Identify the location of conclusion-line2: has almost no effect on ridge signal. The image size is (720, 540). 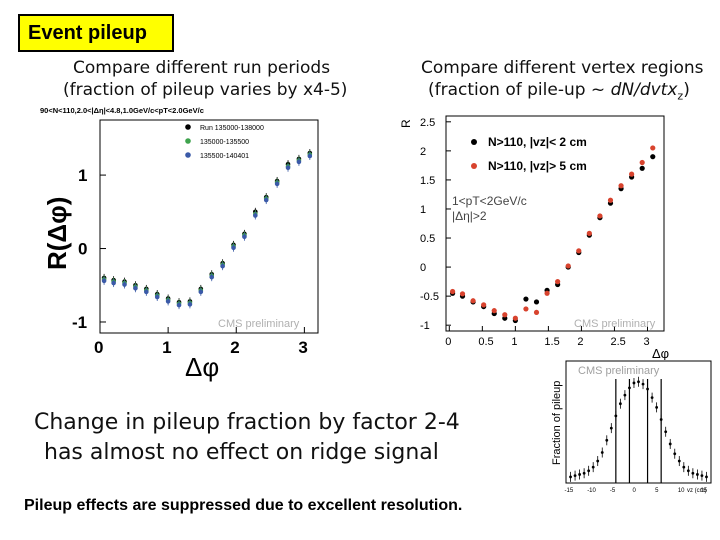
(241, 452).